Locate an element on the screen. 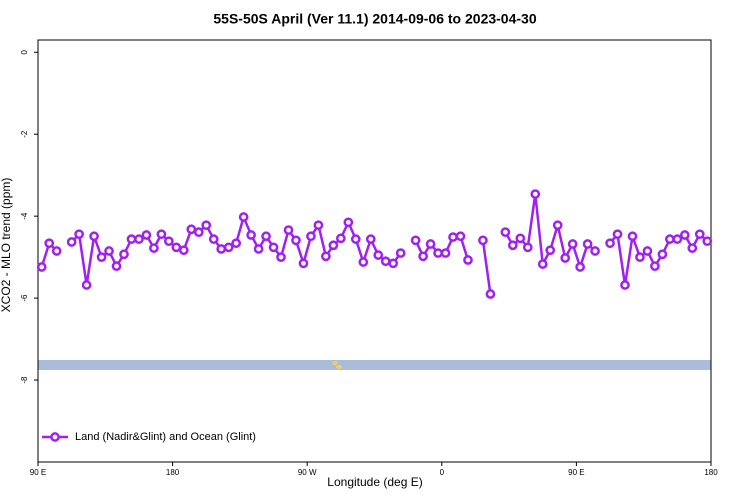  y-tick-label: -4 is located at coordinates (24, 216).